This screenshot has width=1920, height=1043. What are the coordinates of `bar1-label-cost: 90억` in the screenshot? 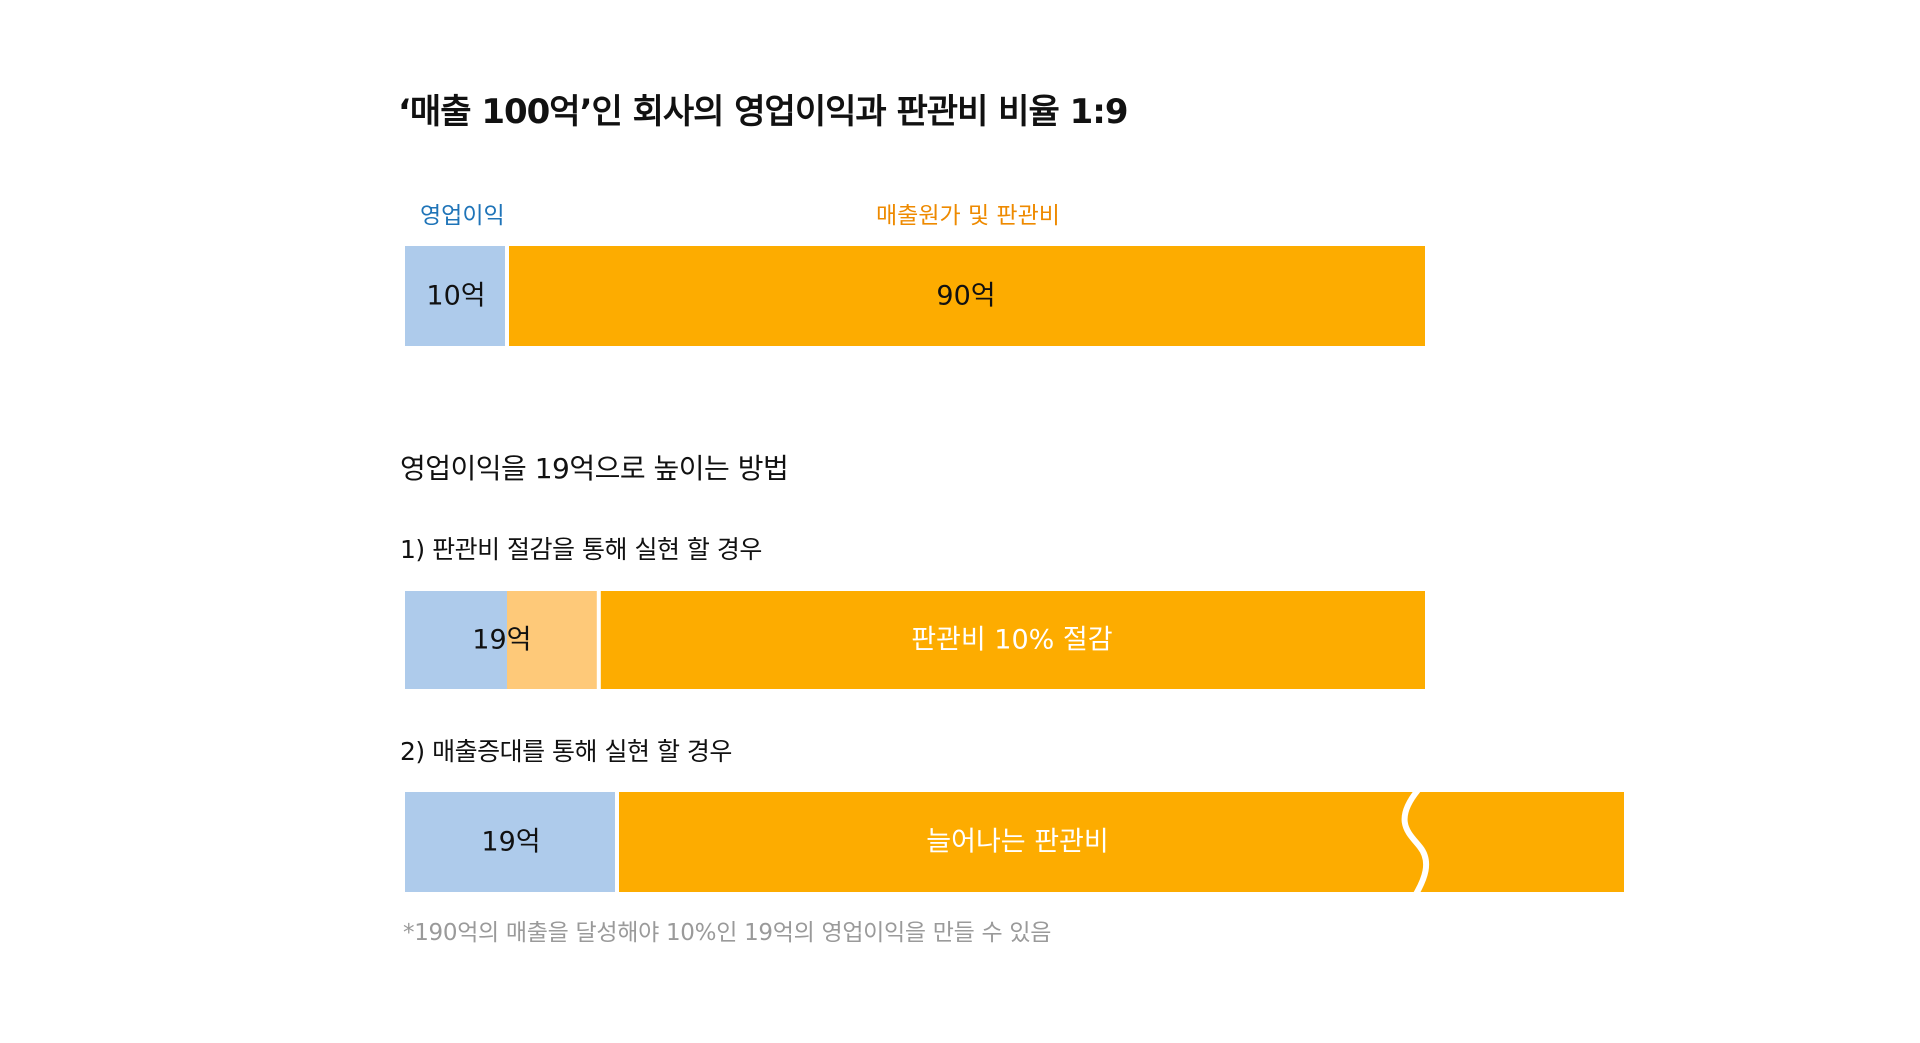 It's located at (965, 296).